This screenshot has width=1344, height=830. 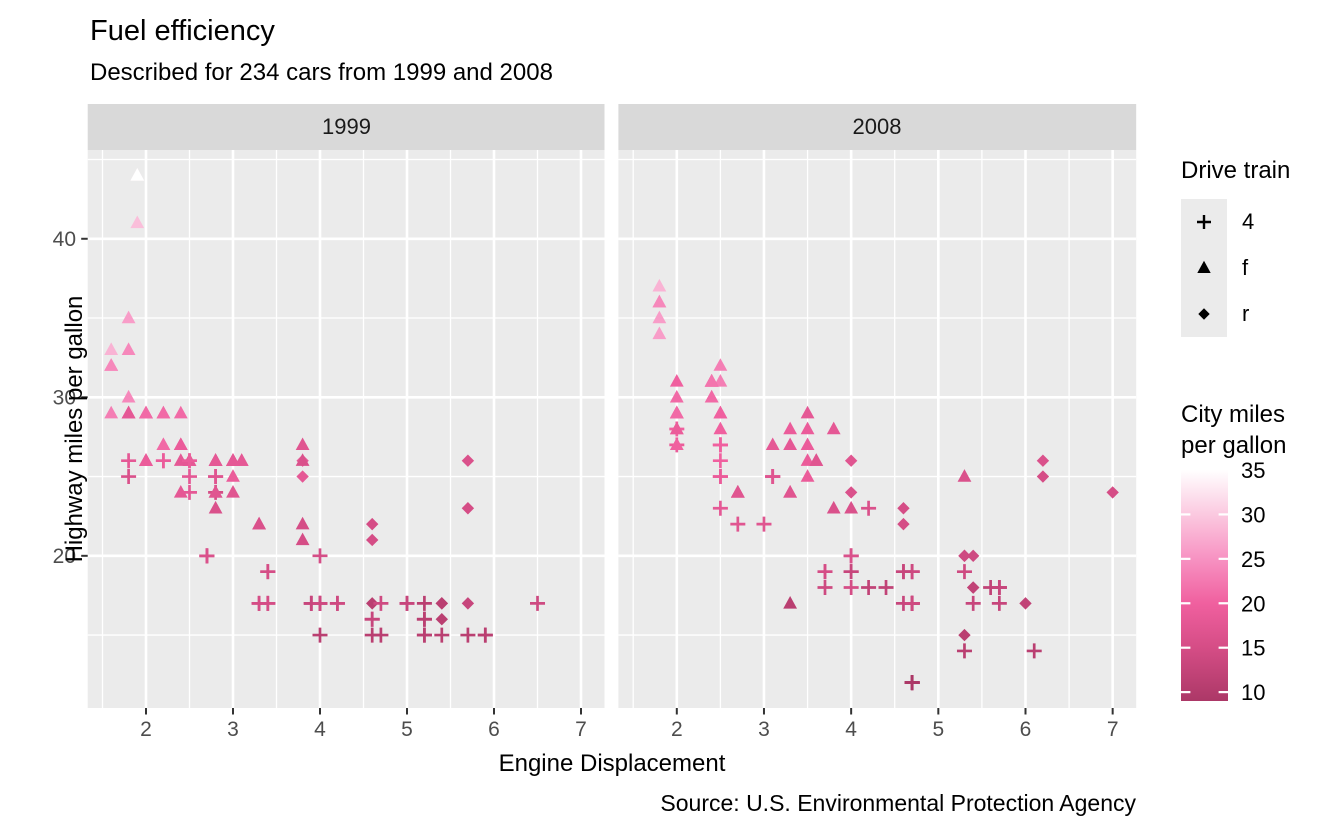 I want to click on facet-strip-1999: 1999, so click(x=346, y=127).